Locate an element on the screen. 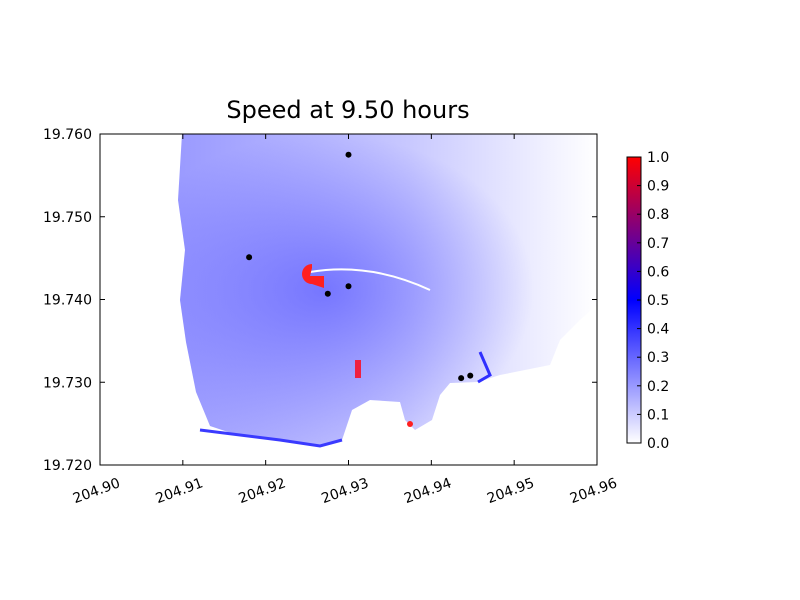 Image resolution: width=800 pixels, height=600 pixels. colorbar-tick-label: 0.4 is located at coordinates (658, 330).